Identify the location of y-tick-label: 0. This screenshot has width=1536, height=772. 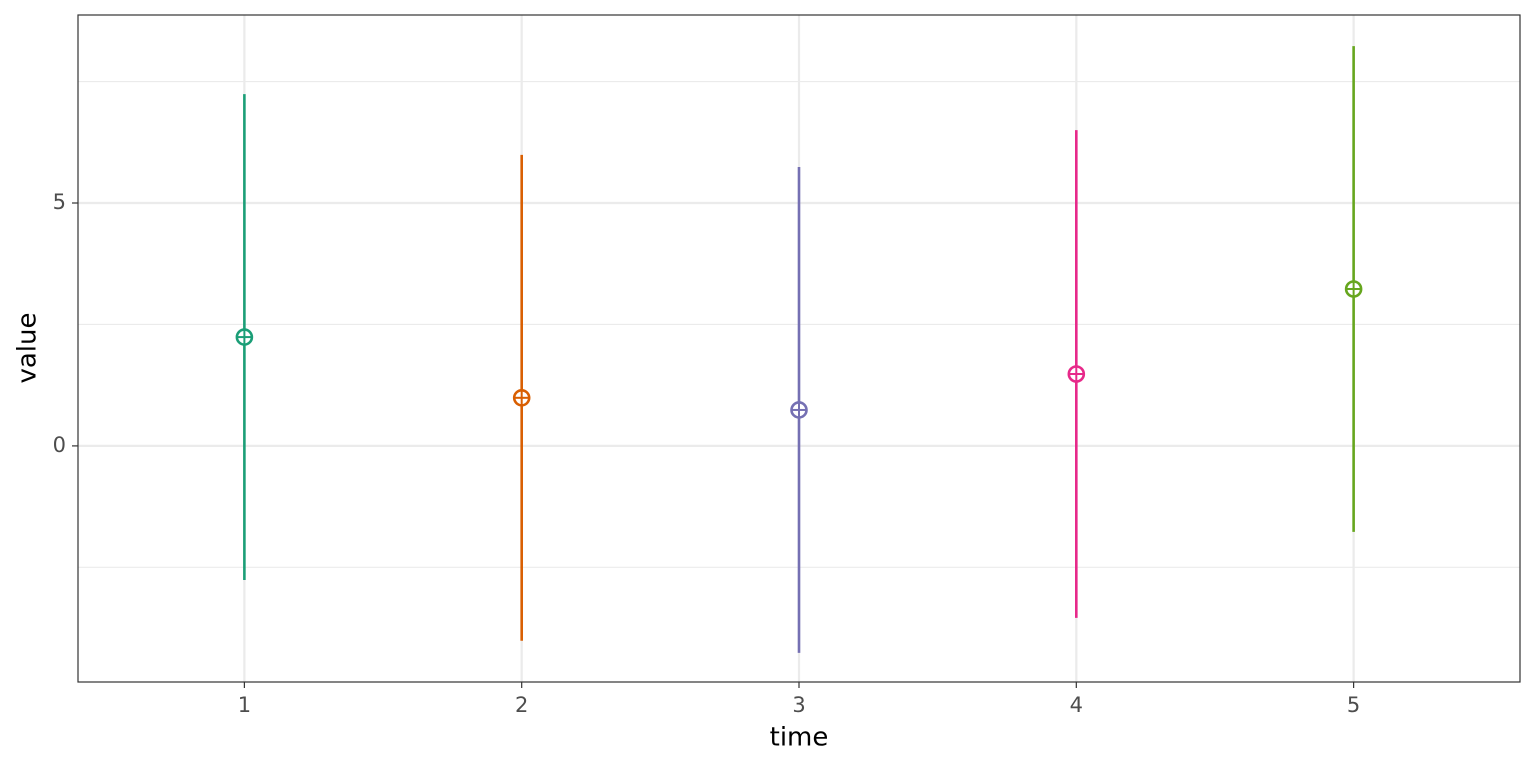
(59, 445).